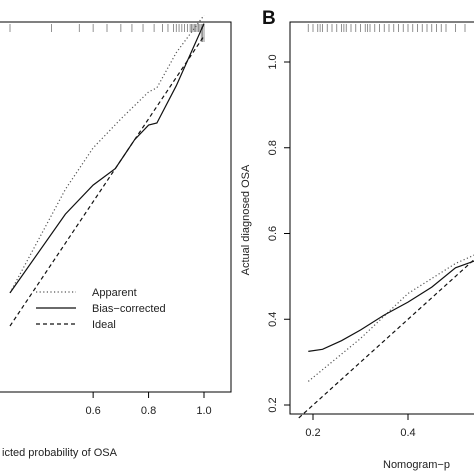 This screenshot has width=474, height=474. I want to click on panel-a-legend: Apparent Bias−corrected Ideal, so click(101, 309).